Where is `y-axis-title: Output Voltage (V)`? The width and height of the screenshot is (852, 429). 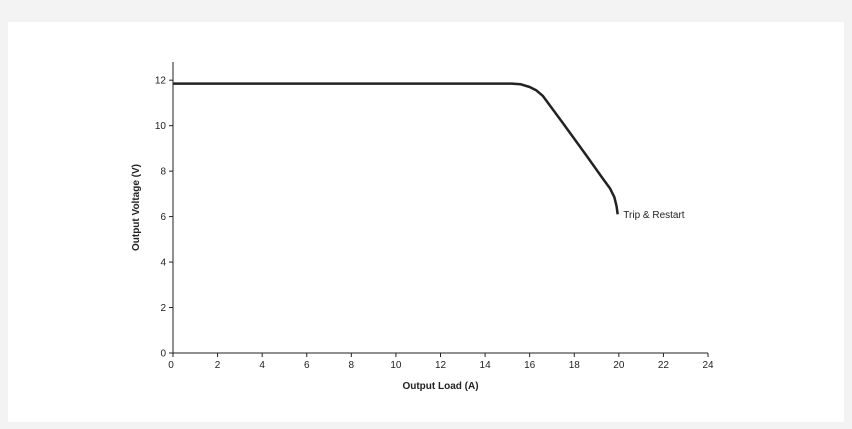 y-axis-title: Output Voltage (V) is located at coordinates (136, 207).